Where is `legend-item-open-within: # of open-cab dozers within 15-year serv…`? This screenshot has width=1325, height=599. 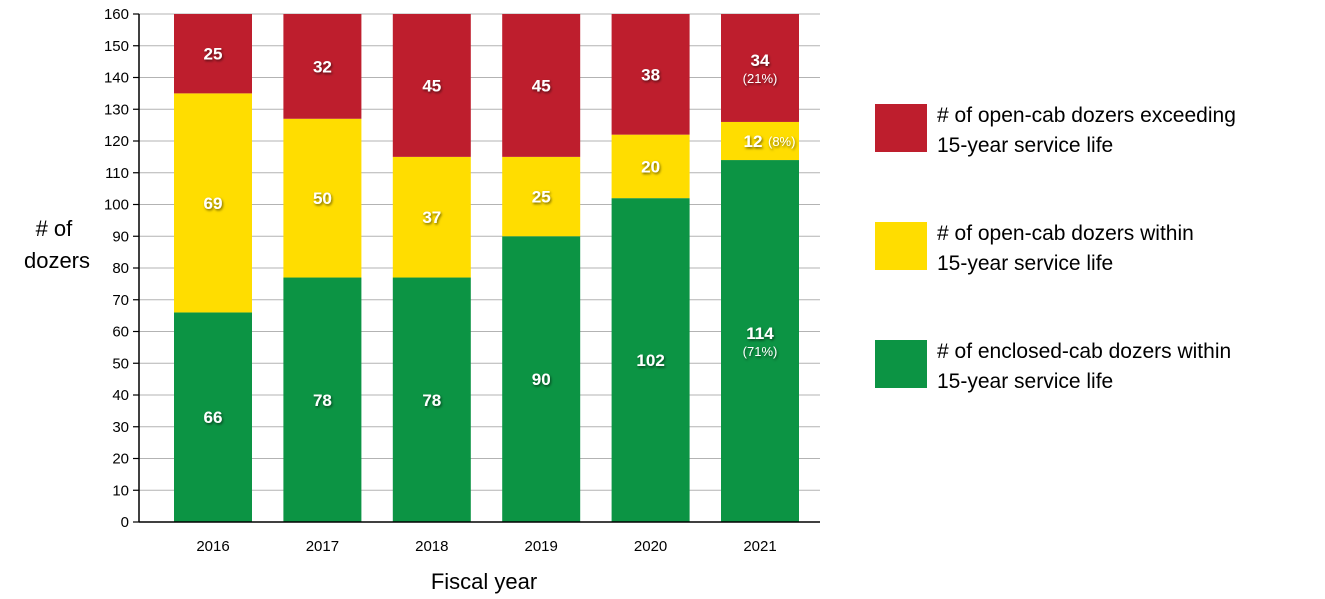 legend-item-open-within: # of open-cab dozers within 15-year serv… is located at coordinates (1096, 250).